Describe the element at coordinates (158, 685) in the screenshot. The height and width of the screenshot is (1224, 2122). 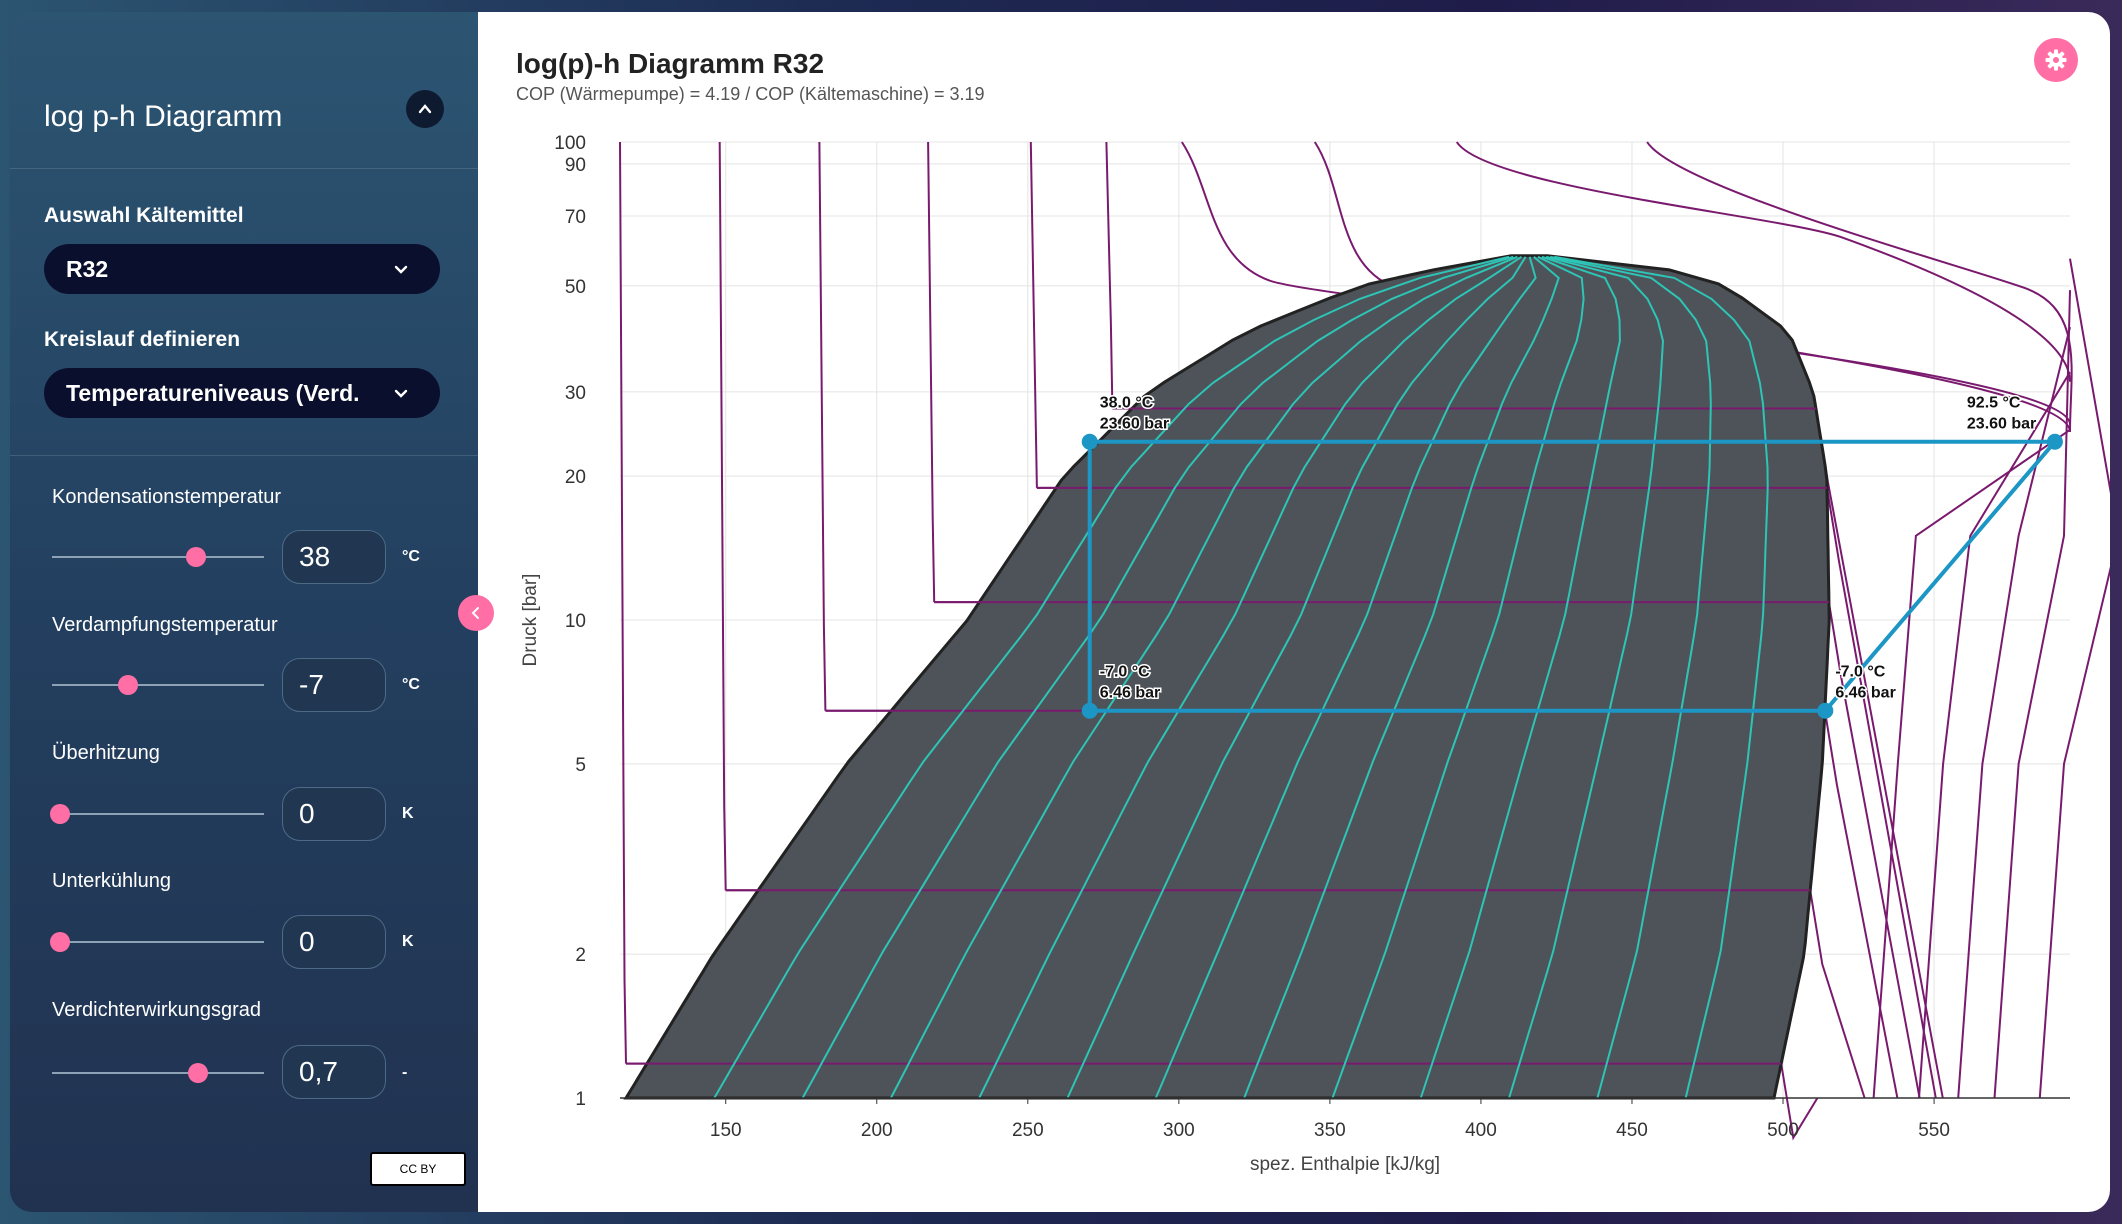
I see `evaporation-temp-slider` at that location.